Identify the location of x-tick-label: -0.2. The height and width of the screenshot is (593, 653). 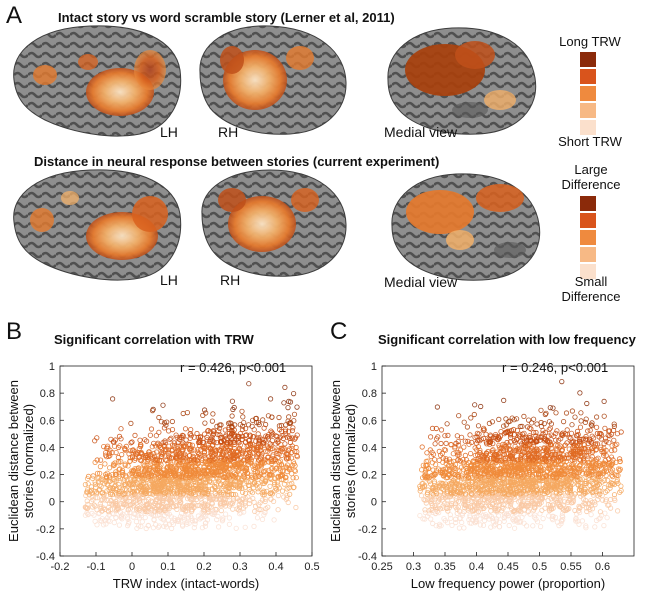
(60, 567).